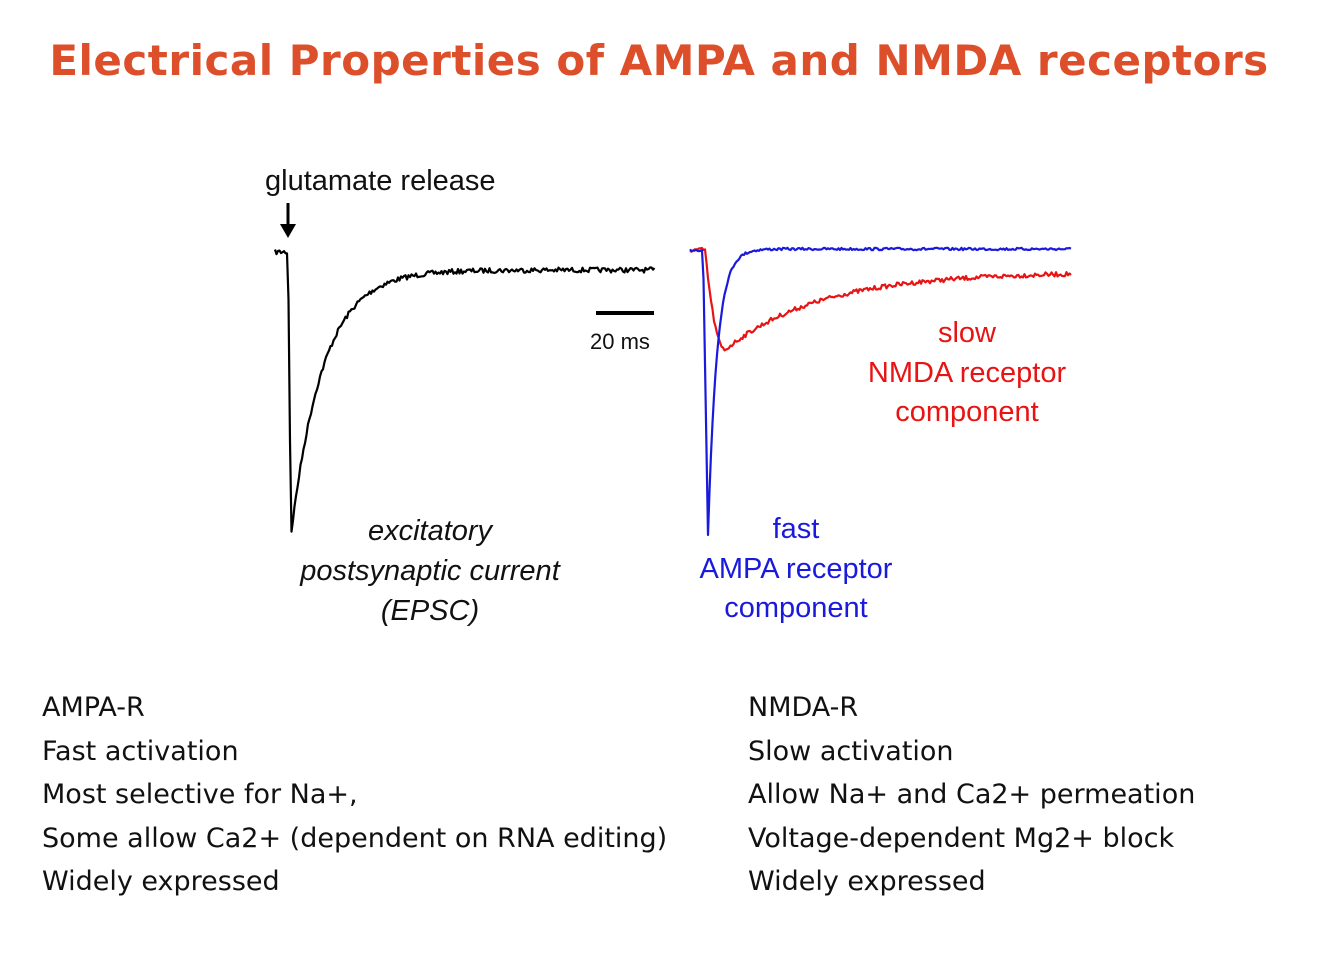 Image resolution: width=1318 pixels, height=974 pixels. I want to click on ampa-label-line-3: component, so click(796, 608).